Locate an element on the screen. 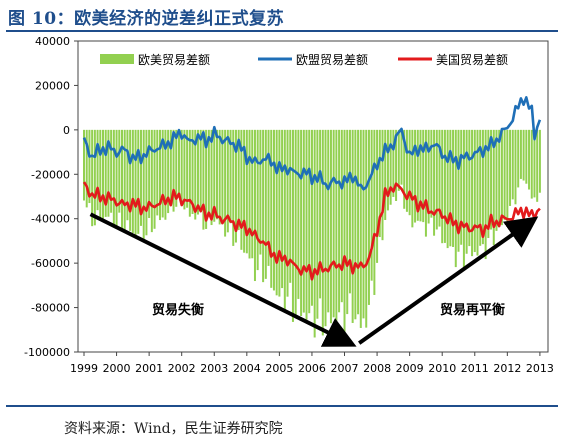  y-tick-label: -100000 is located at coordinates (47, 352).